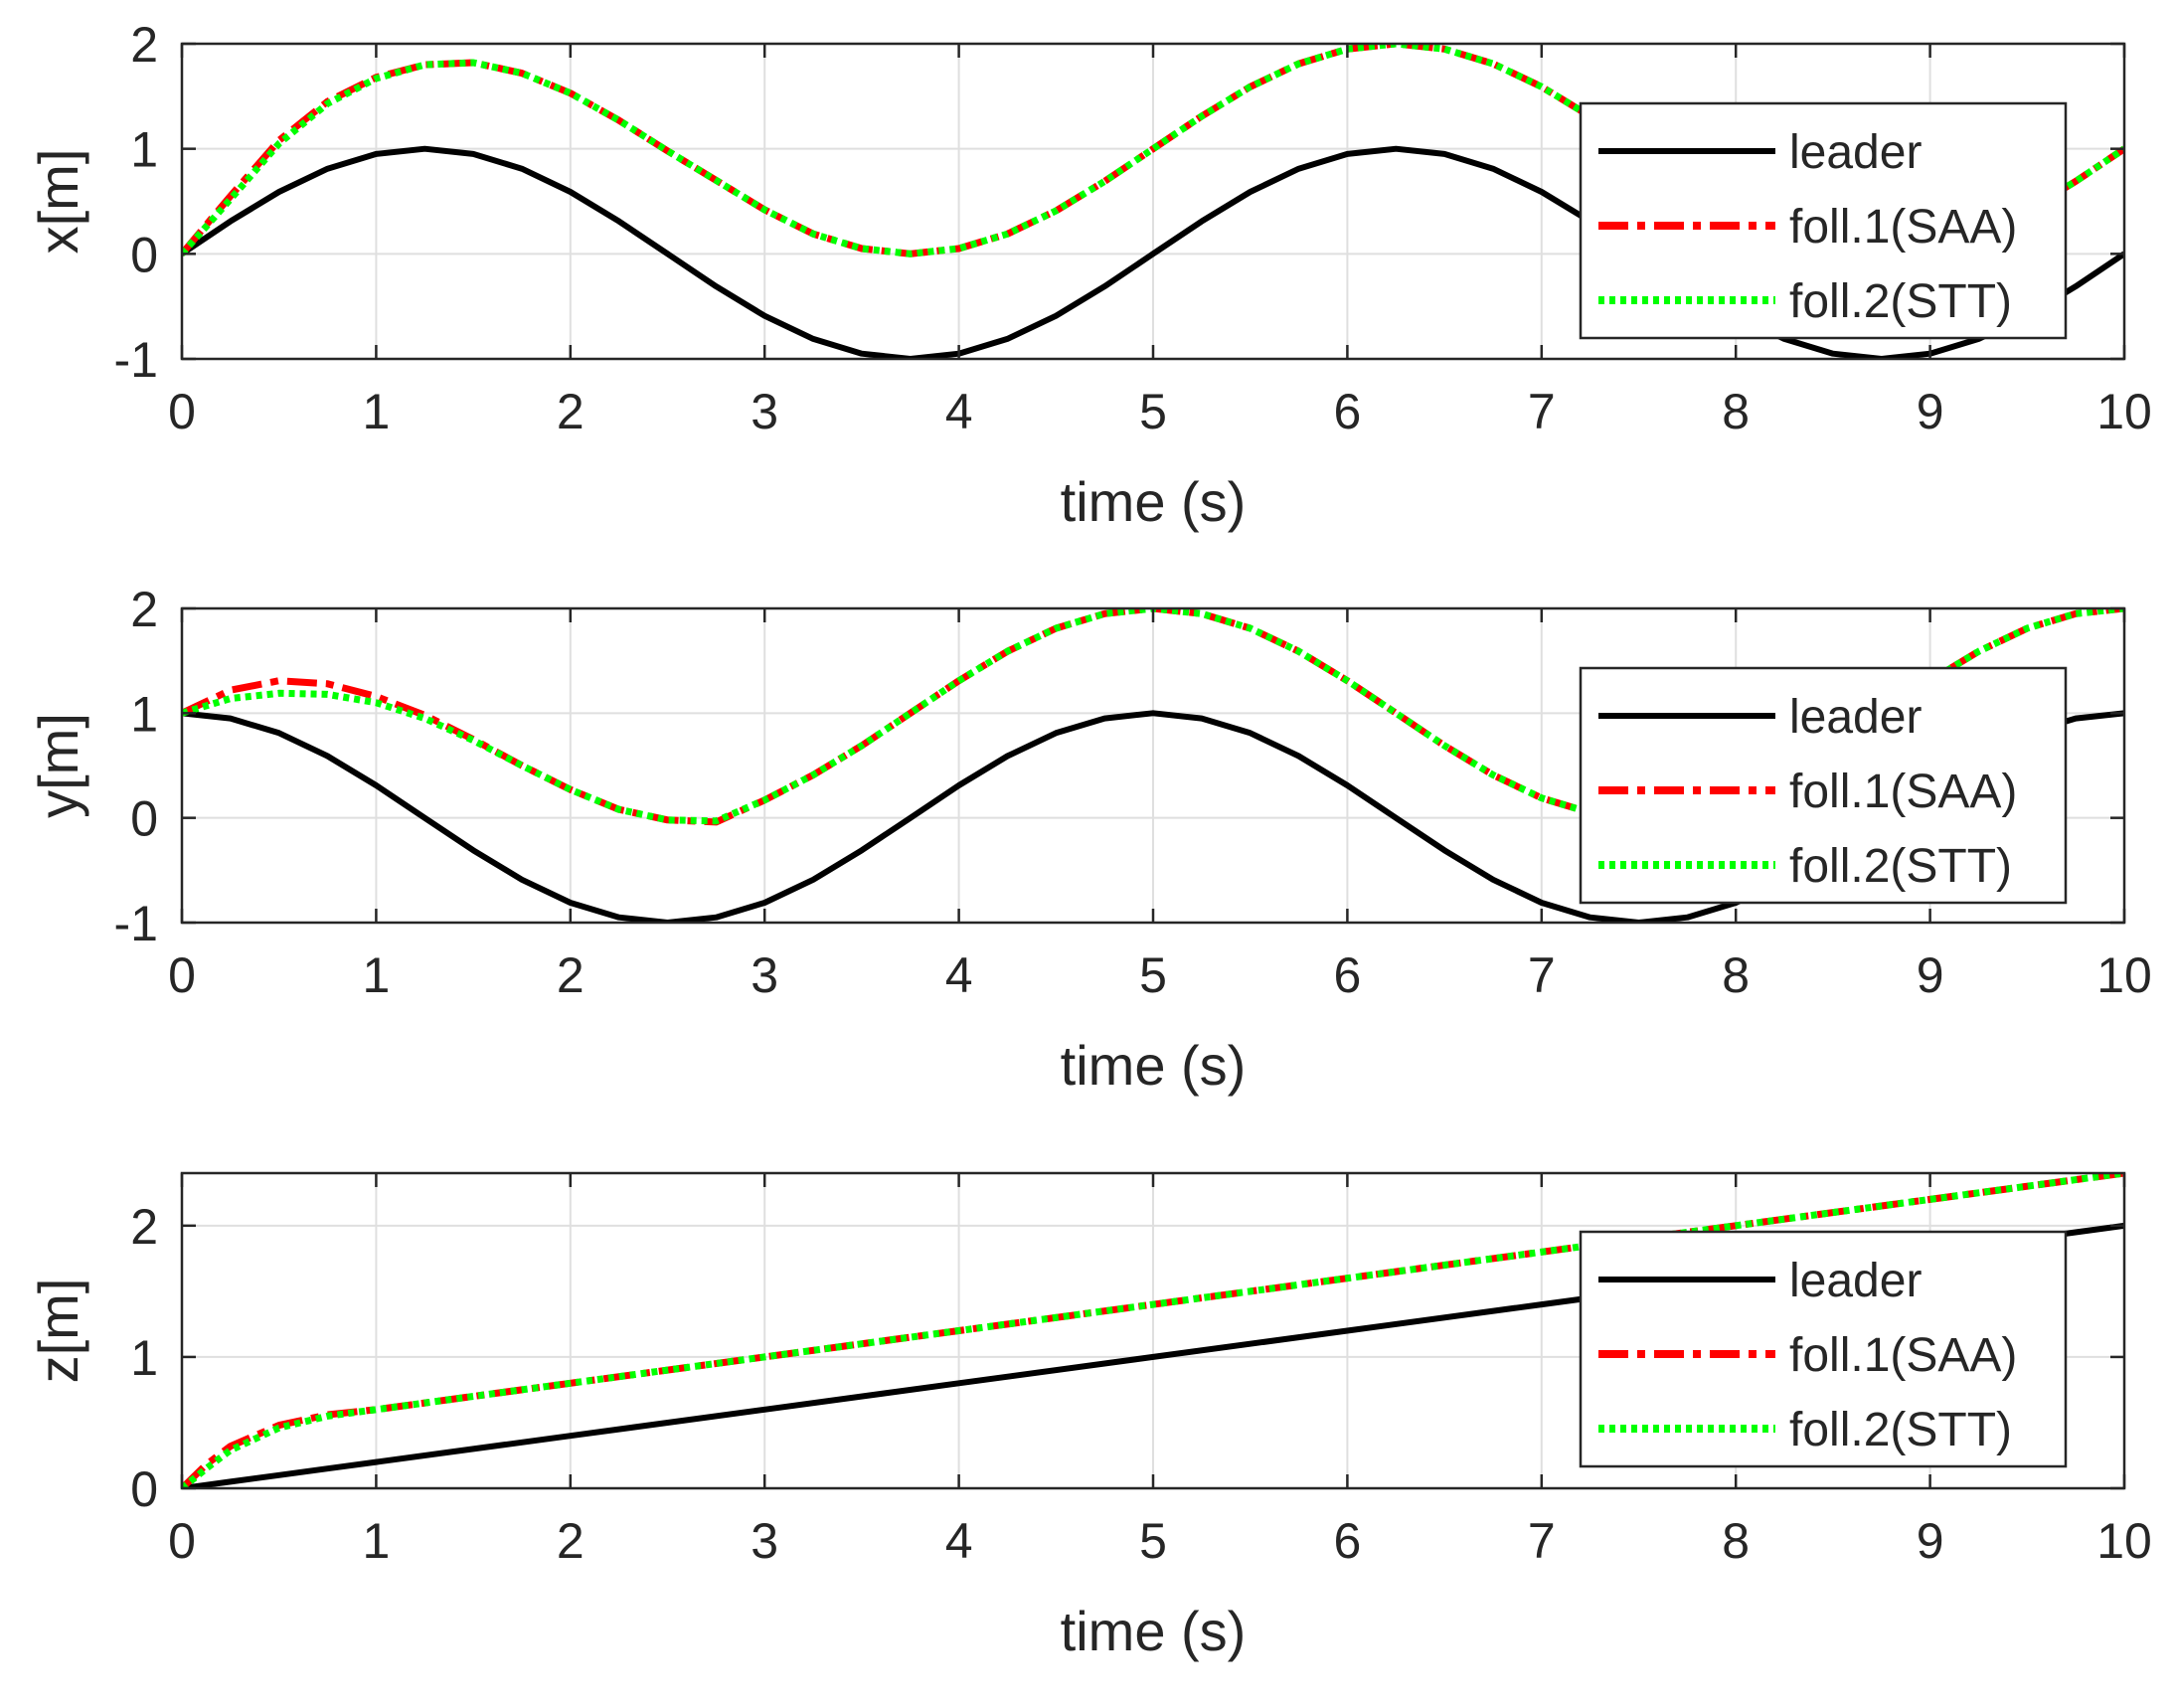  I want to click on y-axis-label: y[m], so click(58, 765).